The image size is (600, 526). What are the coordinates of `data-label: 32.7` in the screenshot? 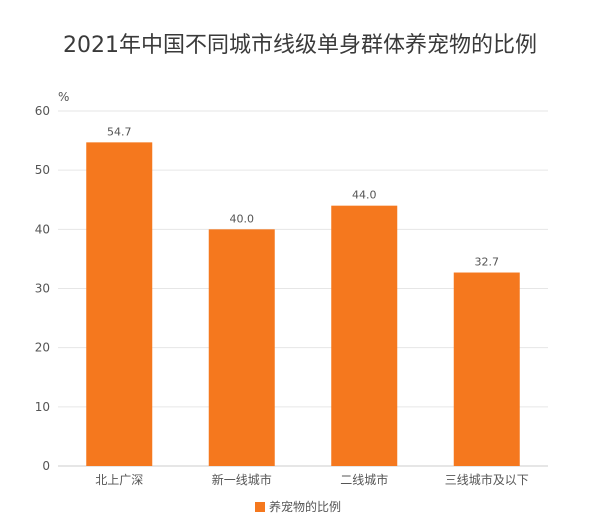 It's located at (487, 262).